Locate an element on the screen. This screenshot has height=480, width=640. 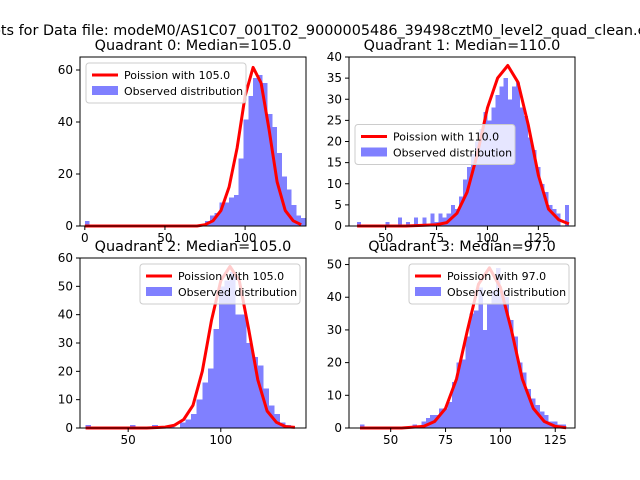
legend: Poission with 97.0 Observed distribution is located at coordinates (489, 284).